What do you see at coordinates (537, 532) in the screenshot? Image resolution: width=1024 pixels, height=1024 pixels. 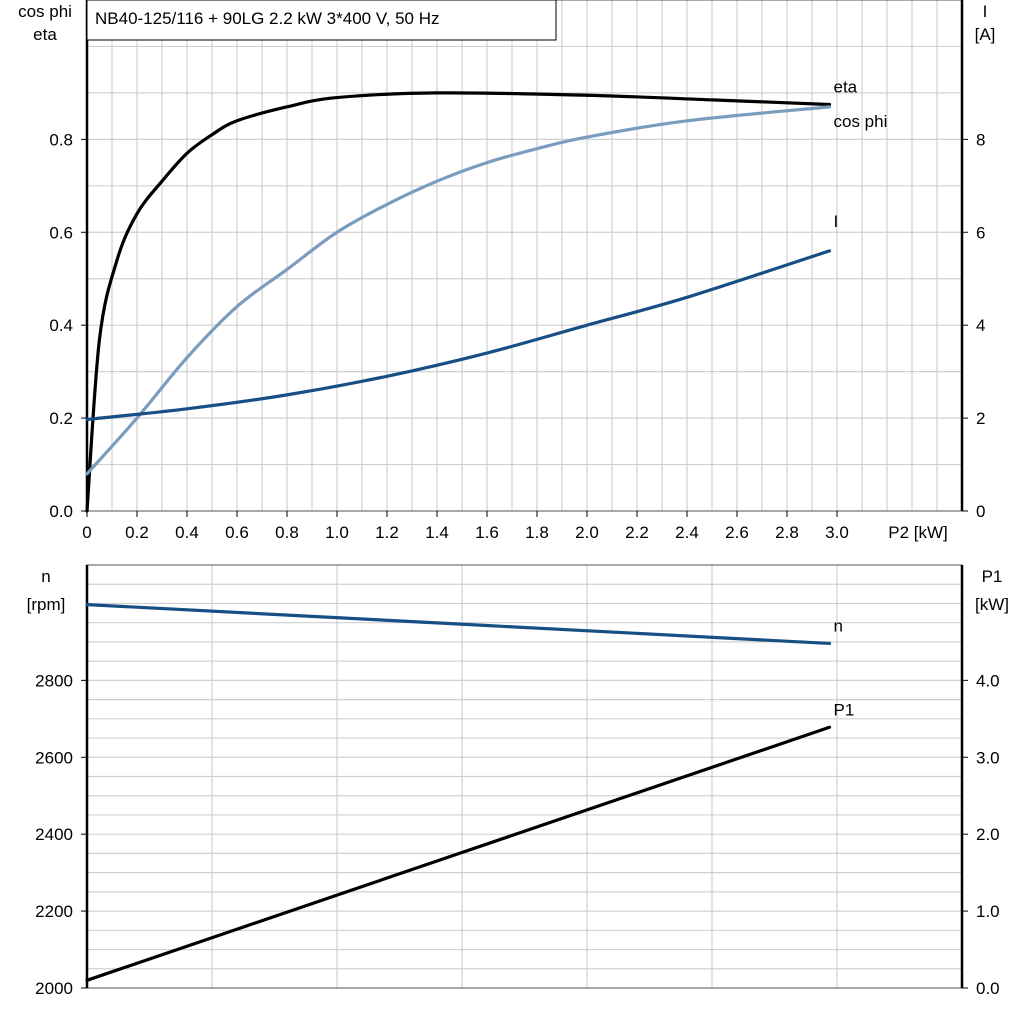 I see `x-tick-label: 1.8` at bounding box center [537, 532].